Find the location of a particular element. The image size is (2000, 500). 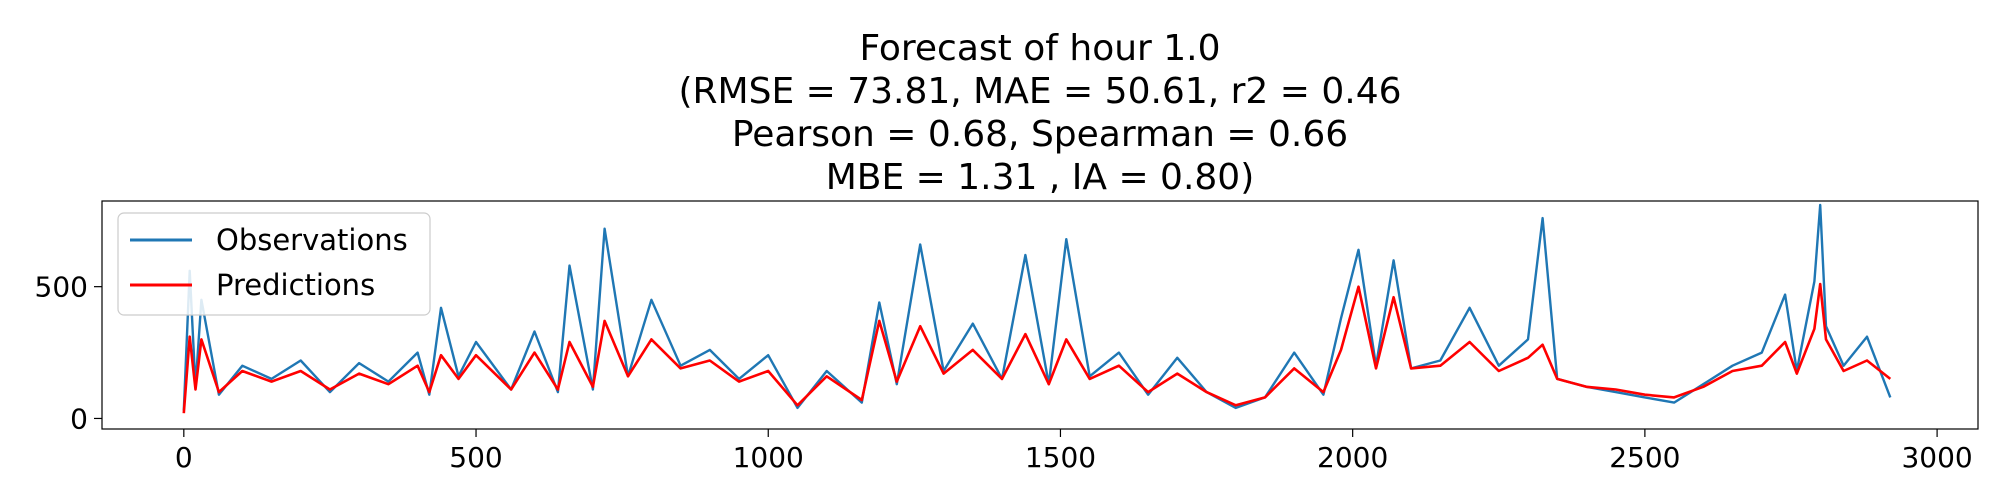

title-line-4: MBE = 1.31 , IA = 0.80) is located at coordinates (1040, 177).